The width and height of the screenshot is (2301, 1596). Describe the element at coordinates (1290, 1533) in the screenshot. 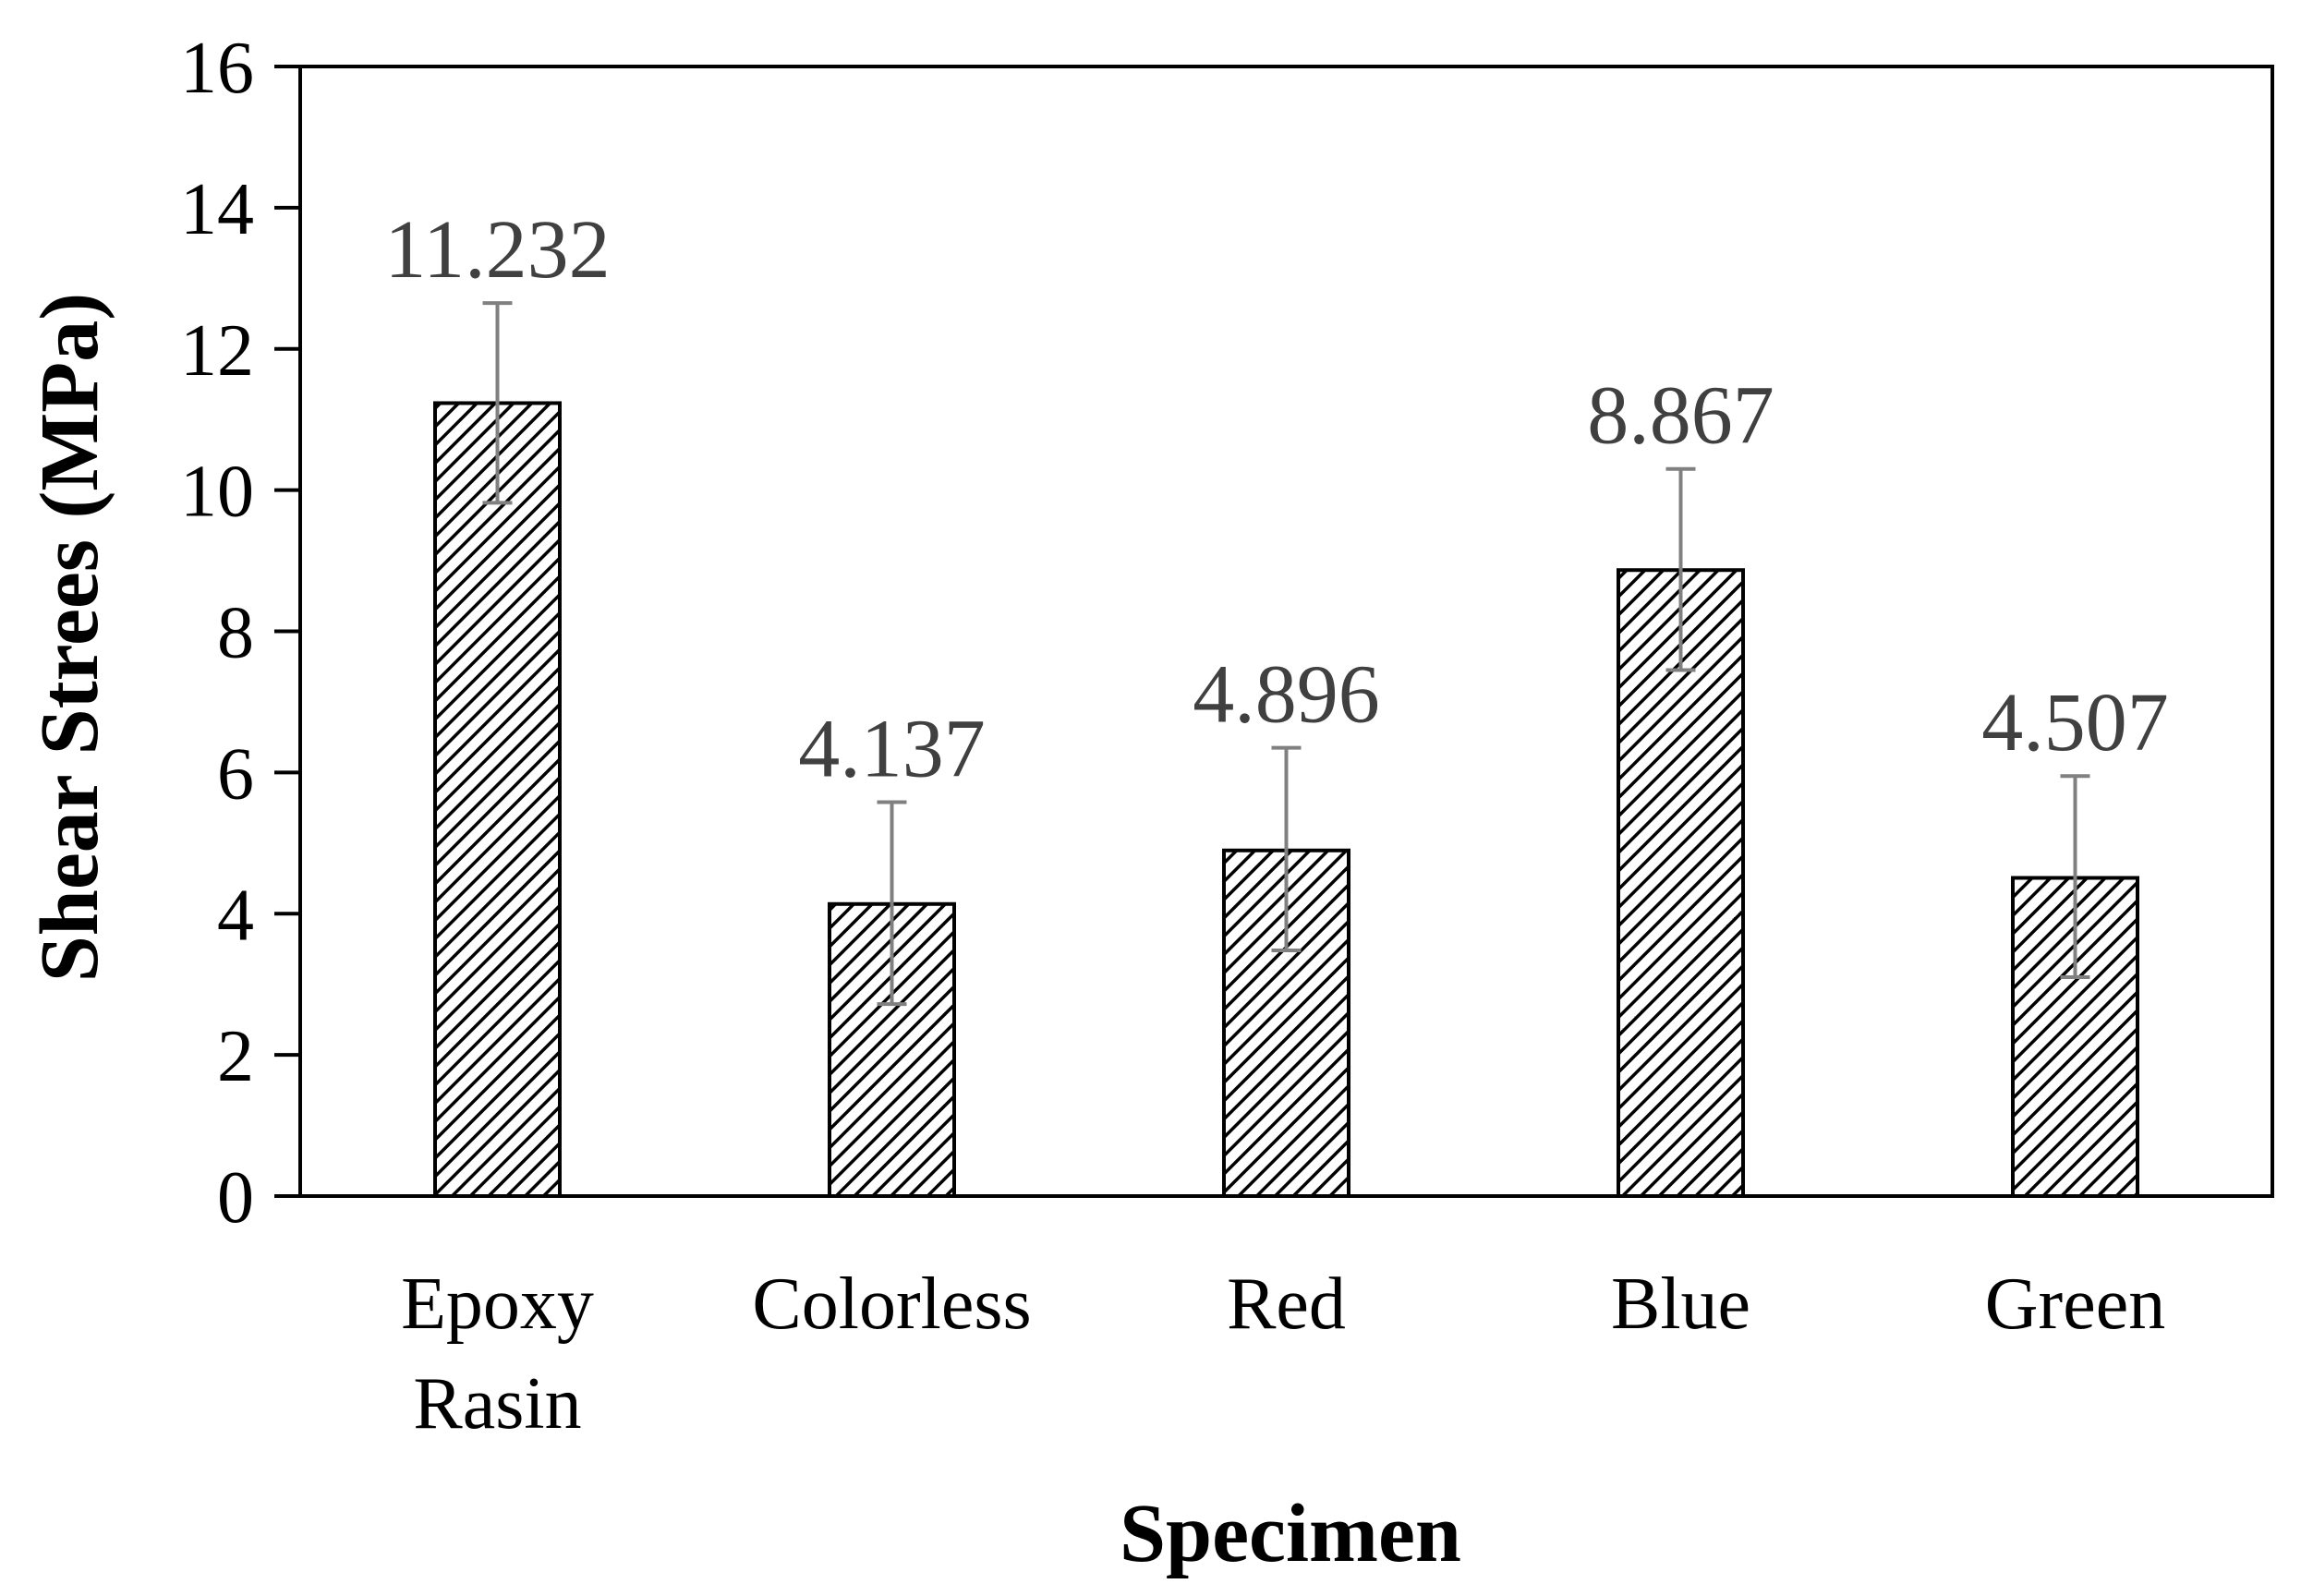

I see `x-axis-title: Specimen` at that location.